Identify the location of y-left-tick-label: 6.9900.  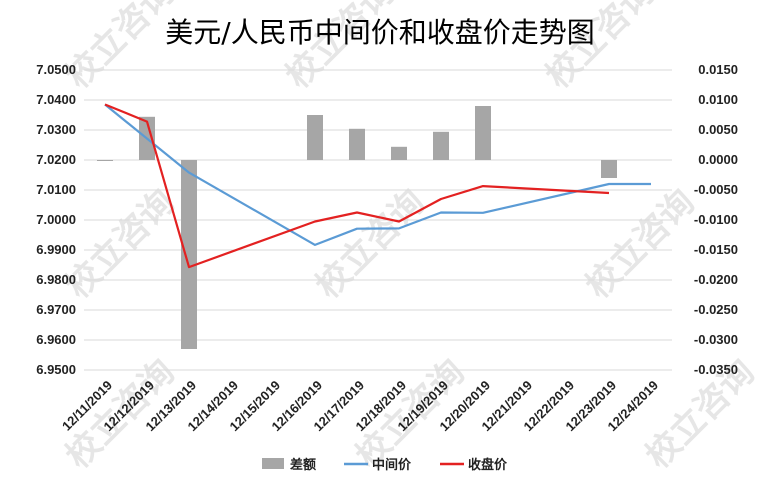
(56, 249).